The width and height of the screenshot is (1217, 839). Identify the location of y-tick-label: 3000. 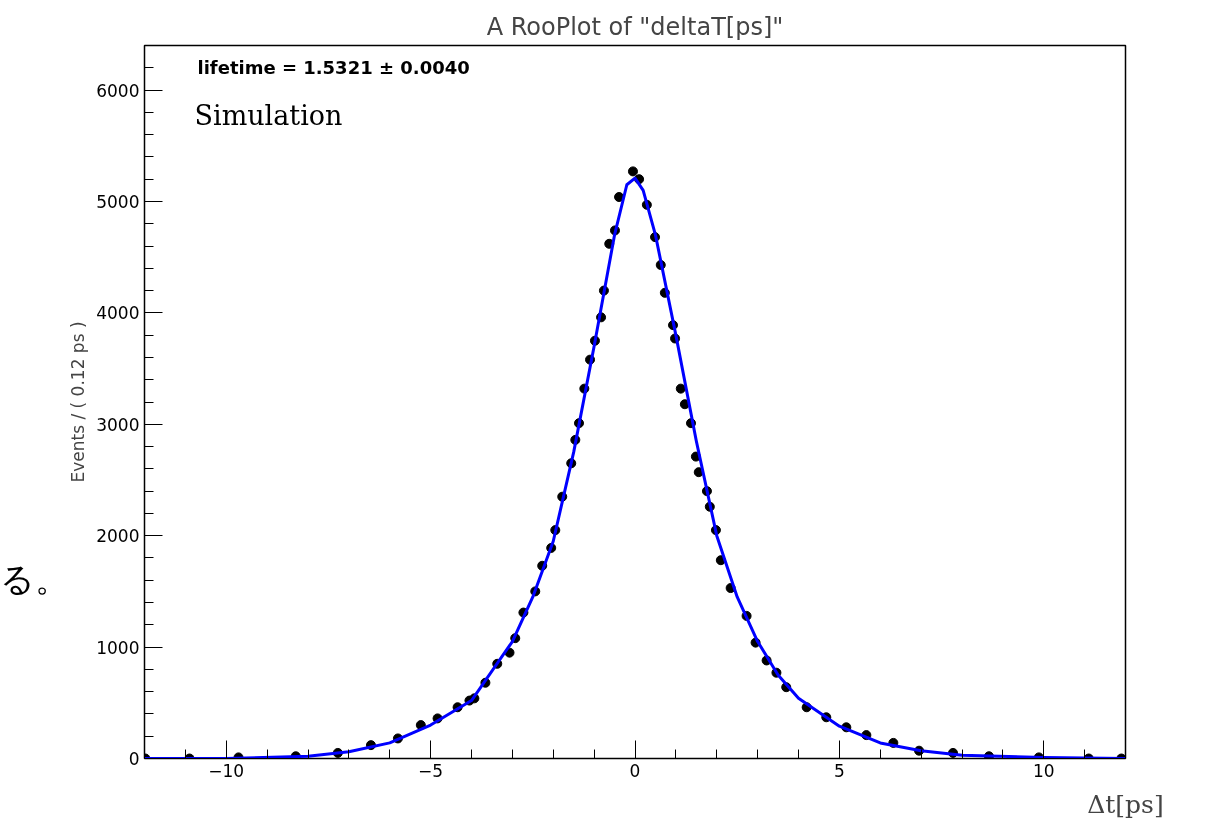
(118, 424).